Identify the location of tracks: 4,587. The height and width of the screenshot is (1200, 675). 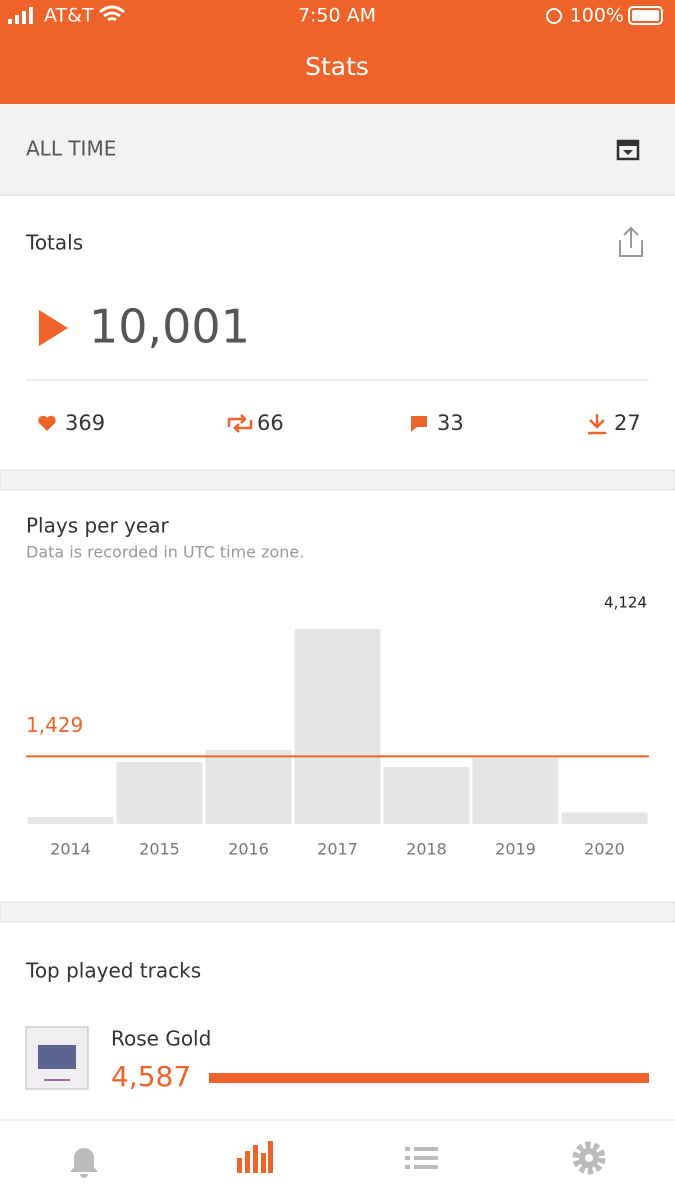
(380, 1076).